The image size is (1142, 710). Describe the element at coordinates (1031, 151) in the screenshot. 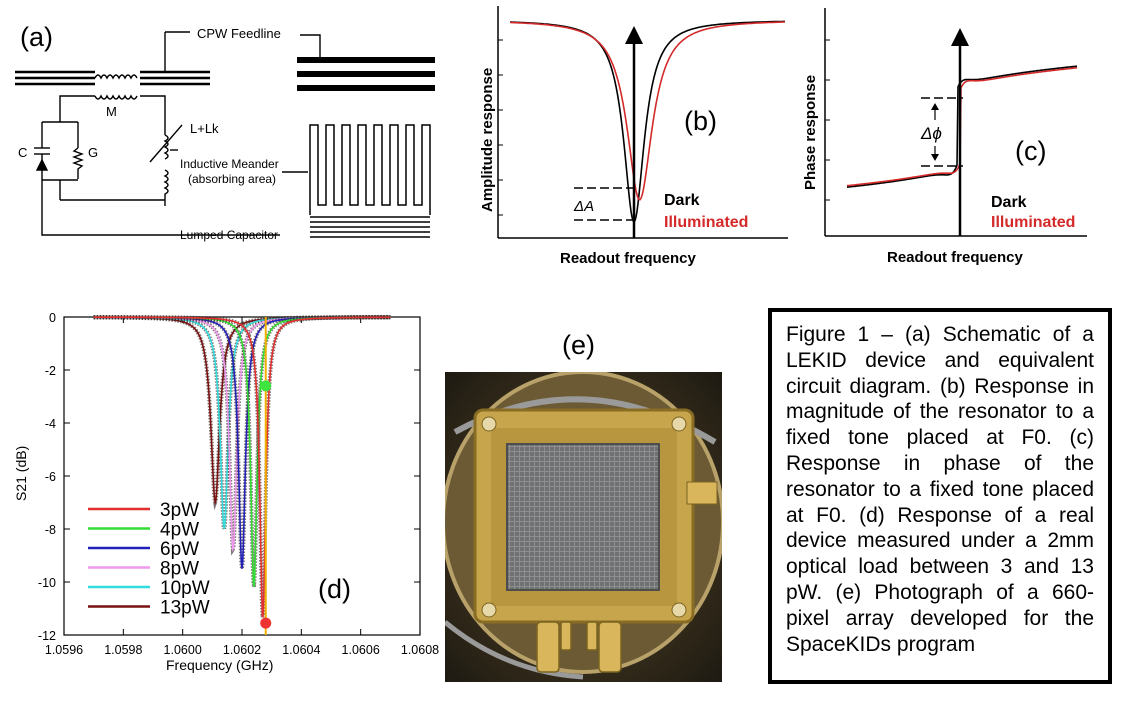

I see `panel-label-c: (c)` at that location.